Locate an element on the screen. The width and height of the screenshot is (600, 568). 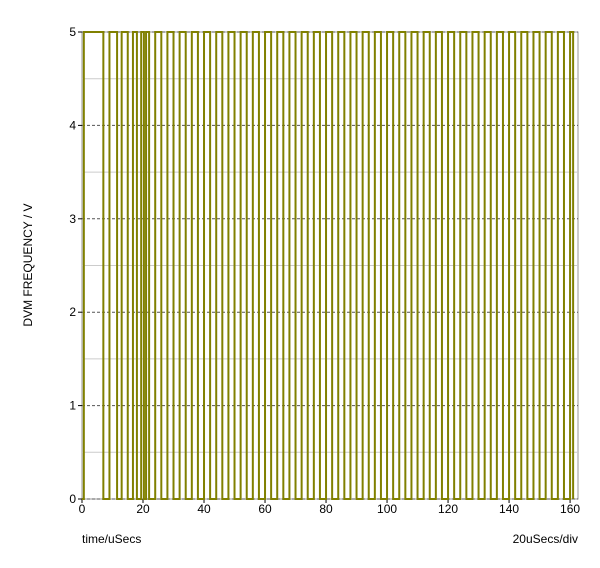
x-tick-label: 80 is located at coordinates (326, 509).